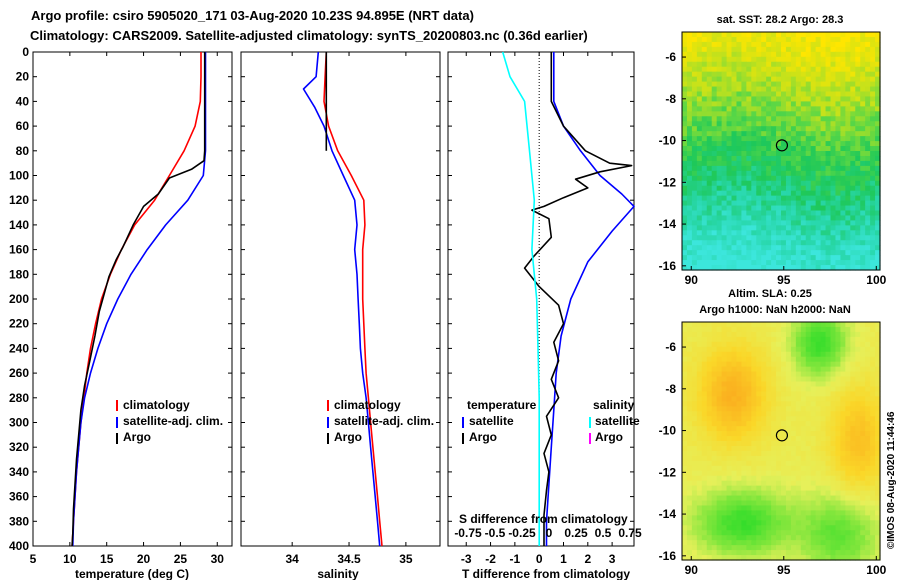 The image size is (900, 580). What do you see at coordinates (563, 559) in the screenshot?
I see `x-tick-label: 1` at bounding box center [563, 559].